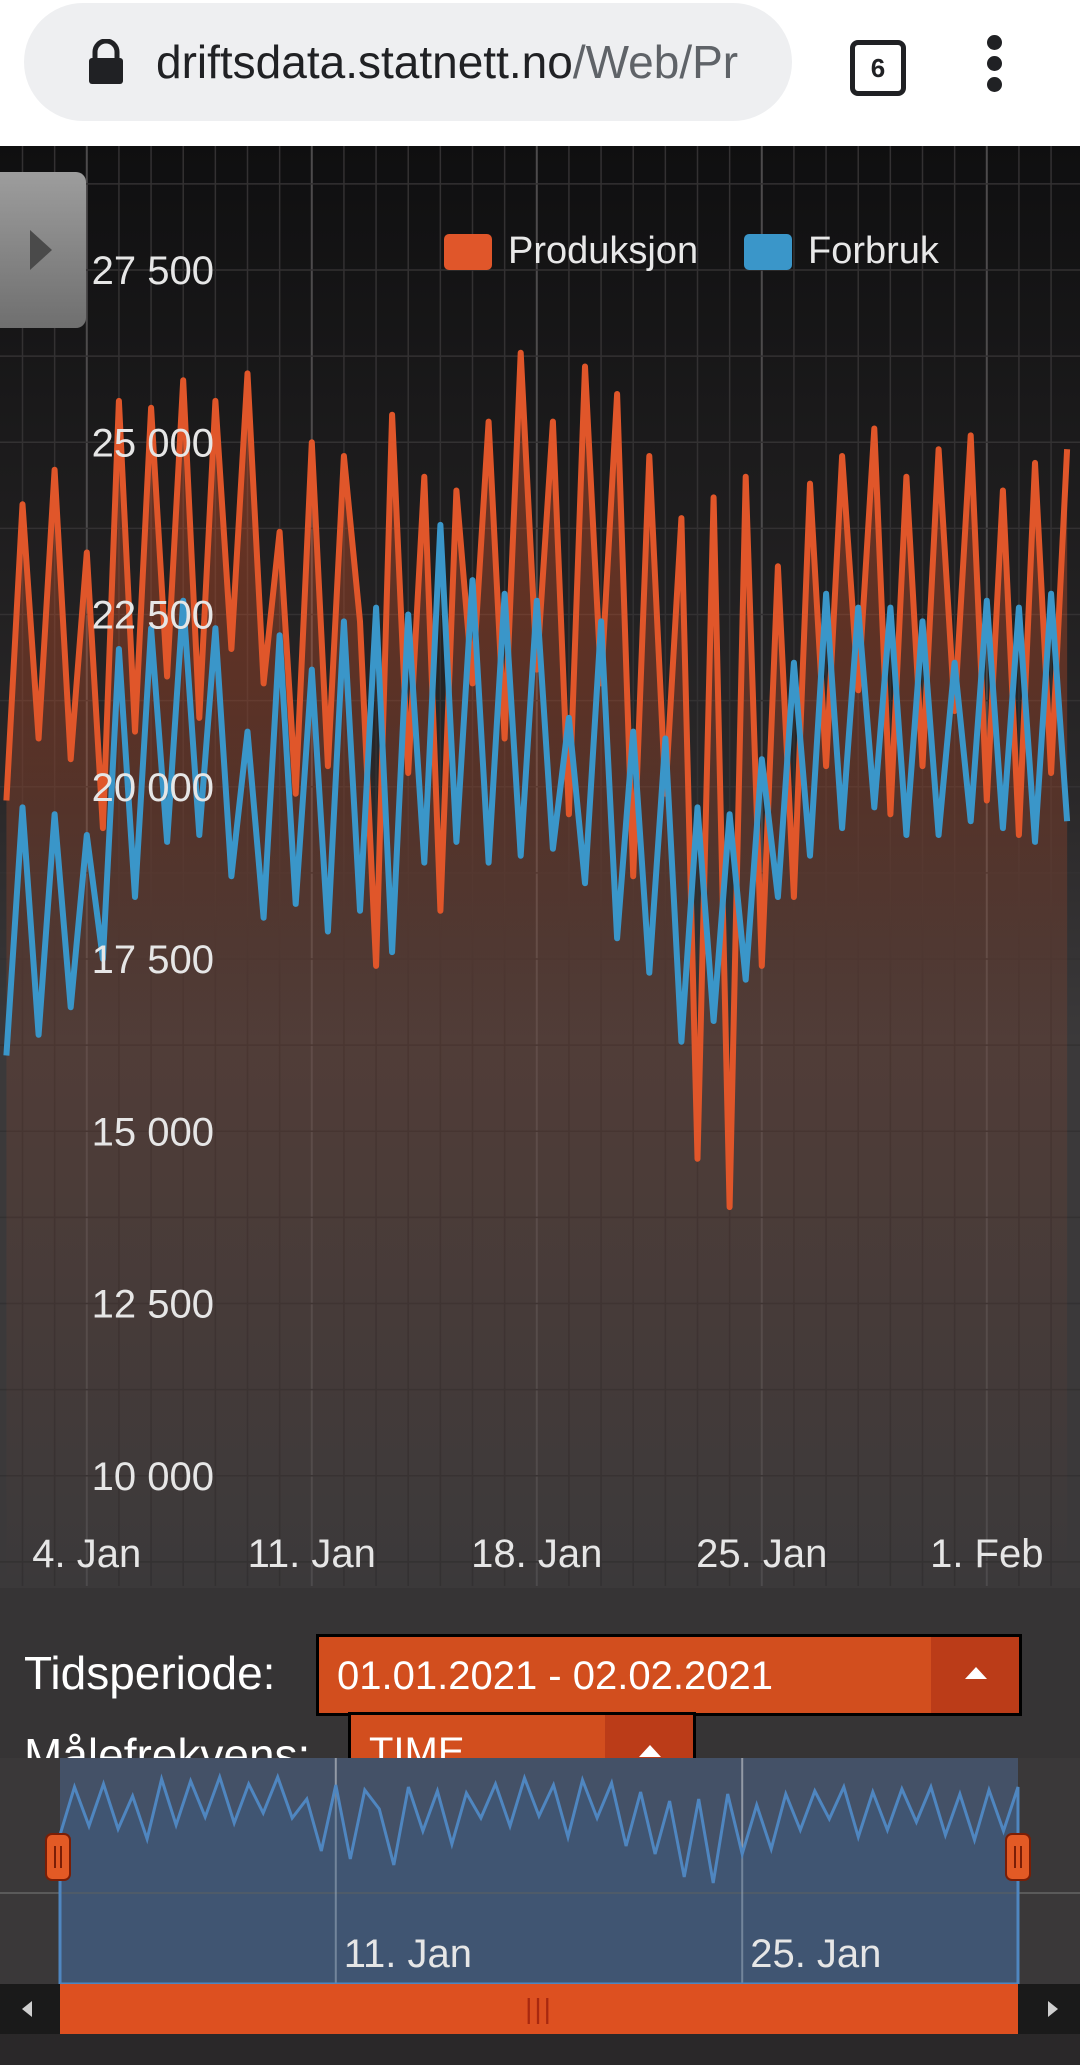  What do you see at coordinates (655, 62) in the screenshot?
I see `url-path: /Web/Pr` at bounding box center [655, 62].